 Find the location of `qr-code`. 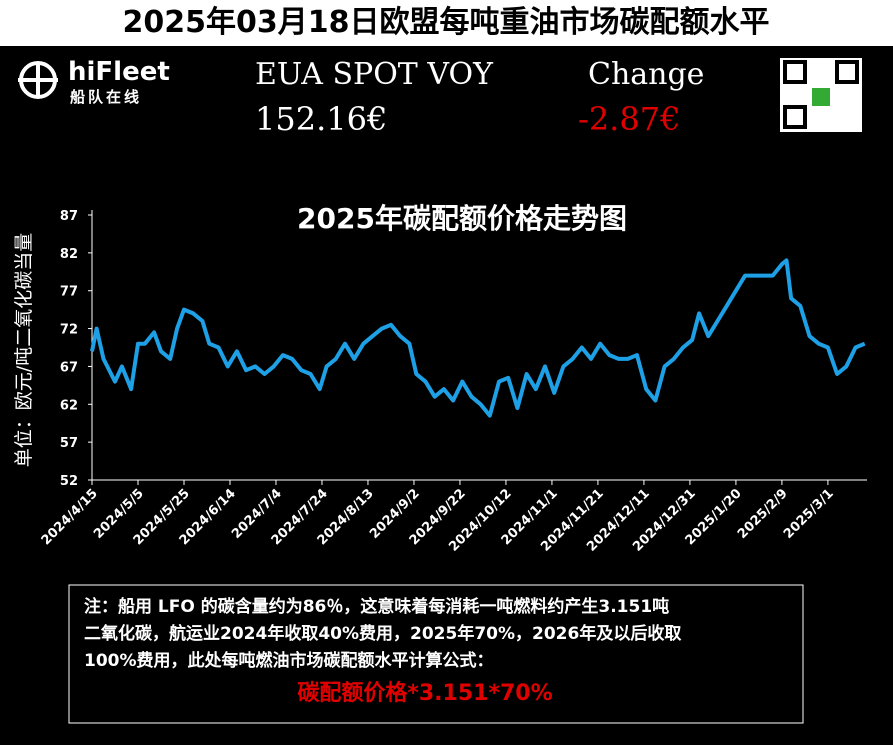

qr-code is located at coordinates (821, 95).